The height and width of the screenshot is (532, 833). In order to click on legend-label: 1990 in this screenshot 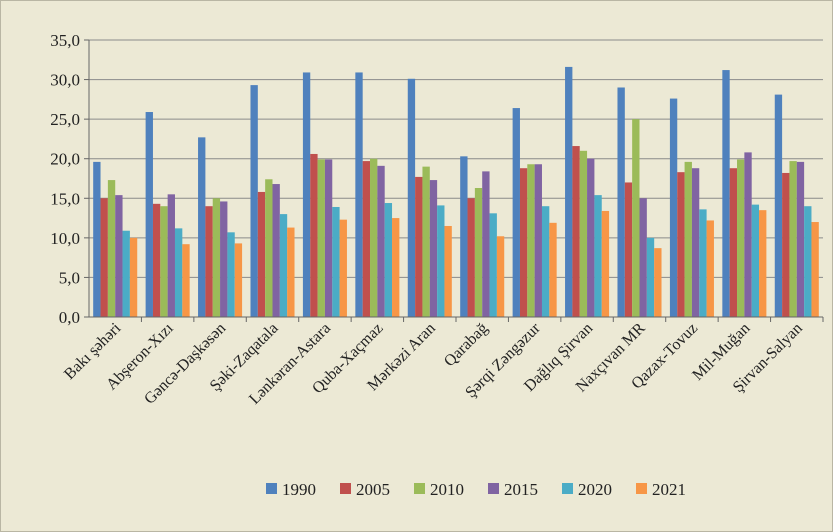, I will do `click(299, 489)`.